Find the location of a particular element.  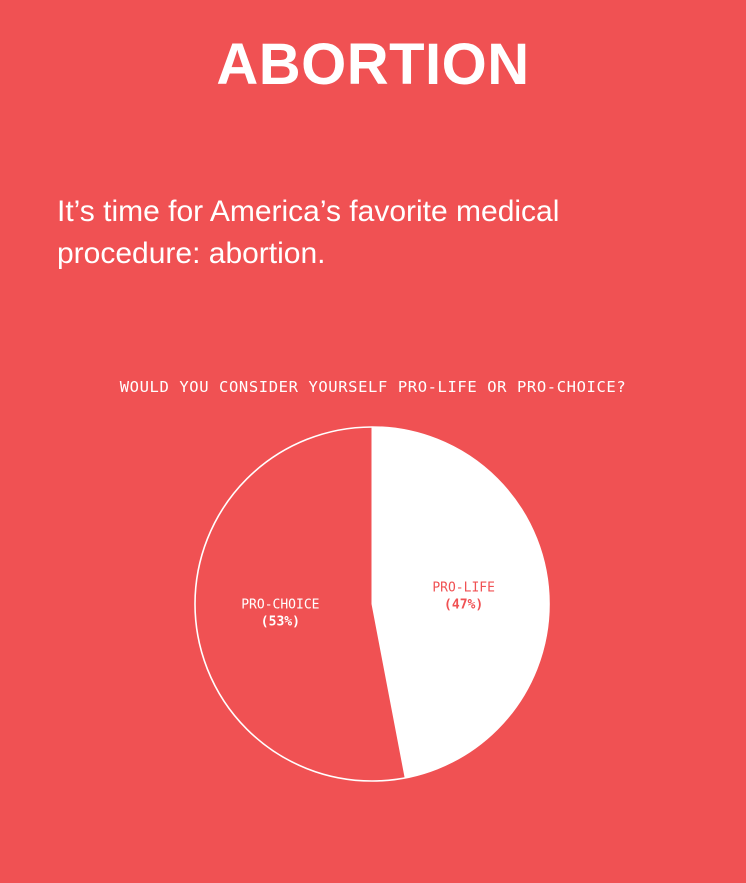

page-title: ABORTION is located at coordinates (373, 64).